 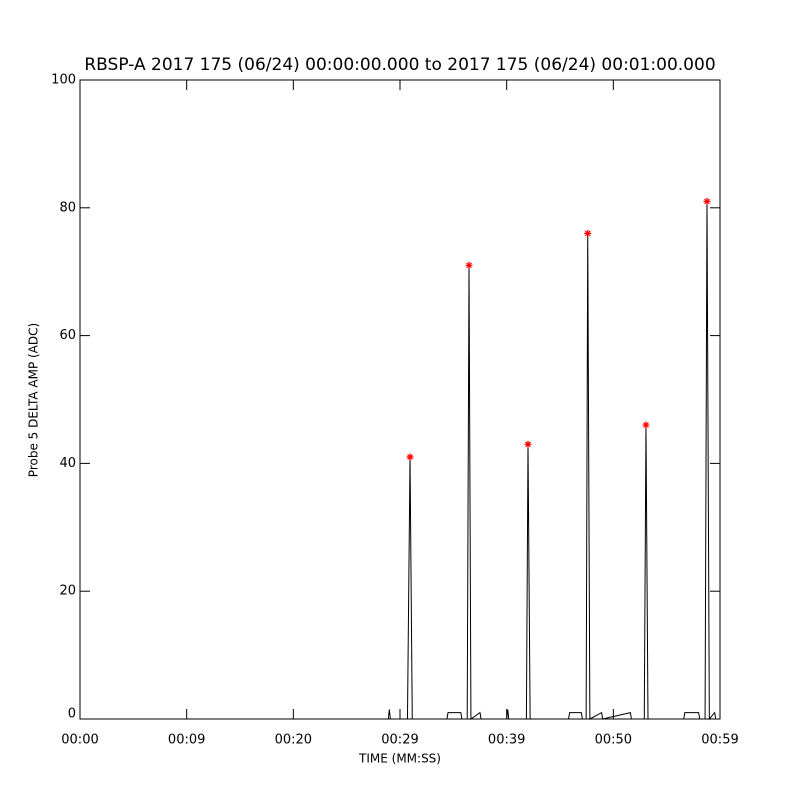 I want to click on x-axis-label: TIME (MM:SS), so click(x=399, y=759).